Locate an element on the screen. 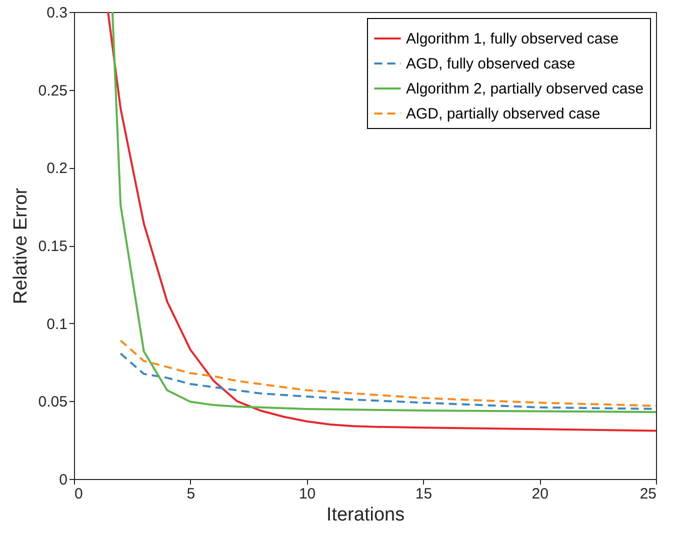 This screenshot has width=691, height=533. x-tick-label: 0 is located at coordinates (78, 494).